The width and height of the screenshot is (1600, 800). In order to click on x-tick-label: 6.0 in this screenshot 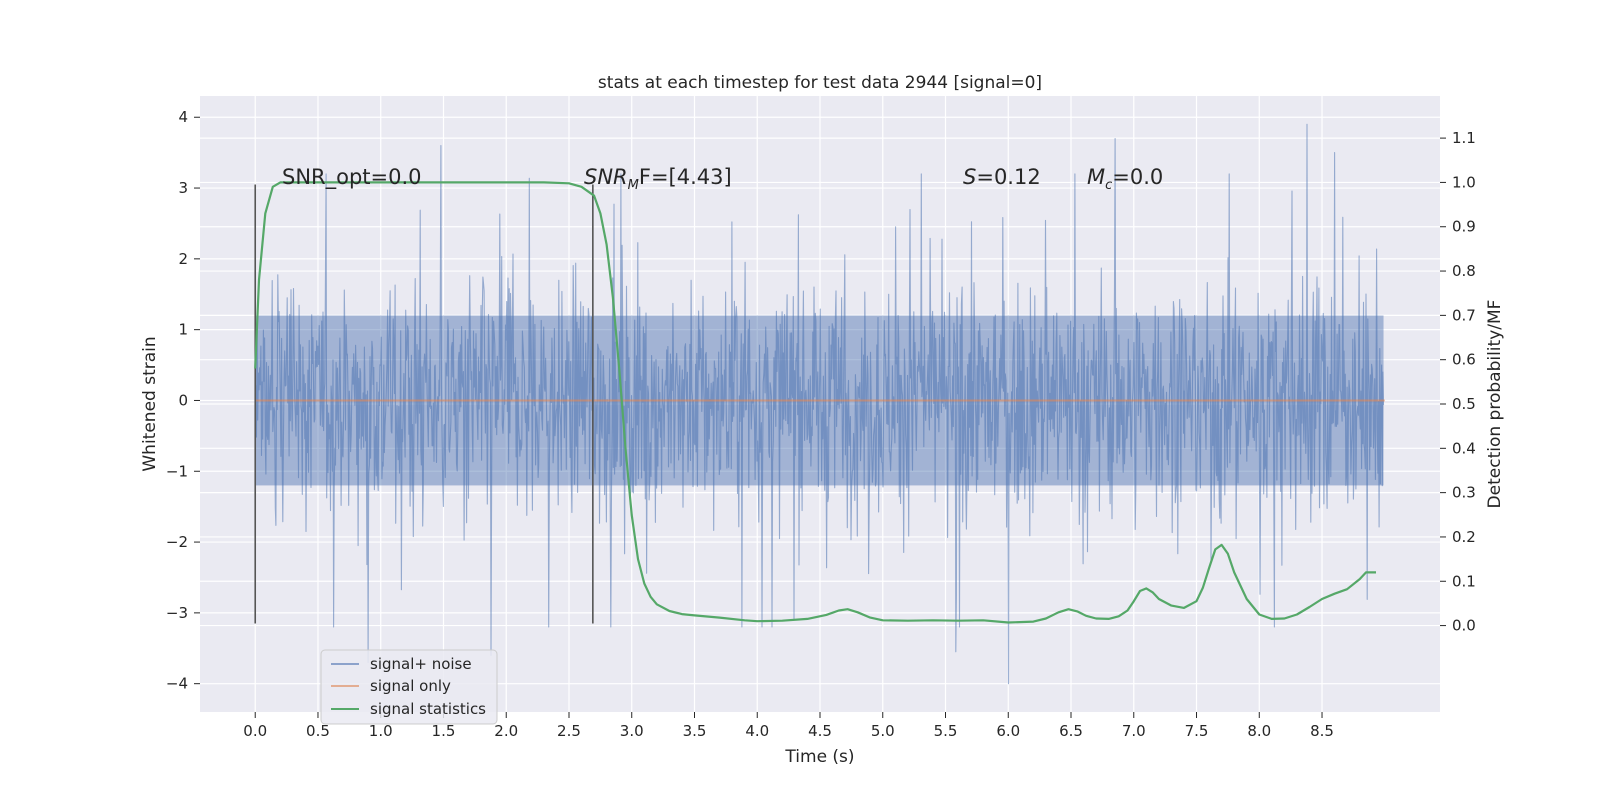, I will do `click(1008, 731)`.